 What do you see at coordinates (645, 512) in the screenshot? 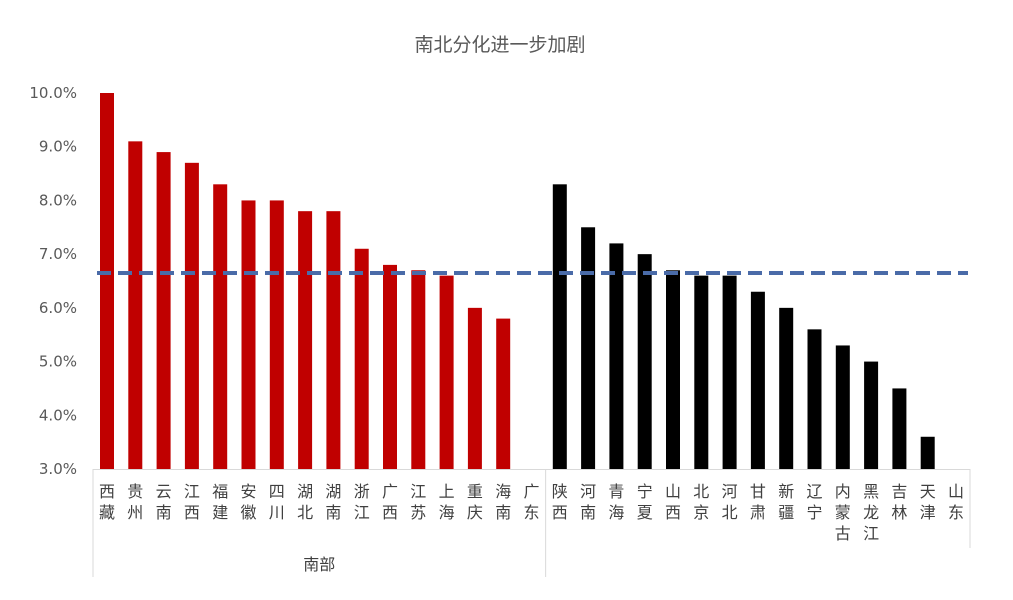
I see `x-tick-label: 夏` at bounding box center [645, 512].